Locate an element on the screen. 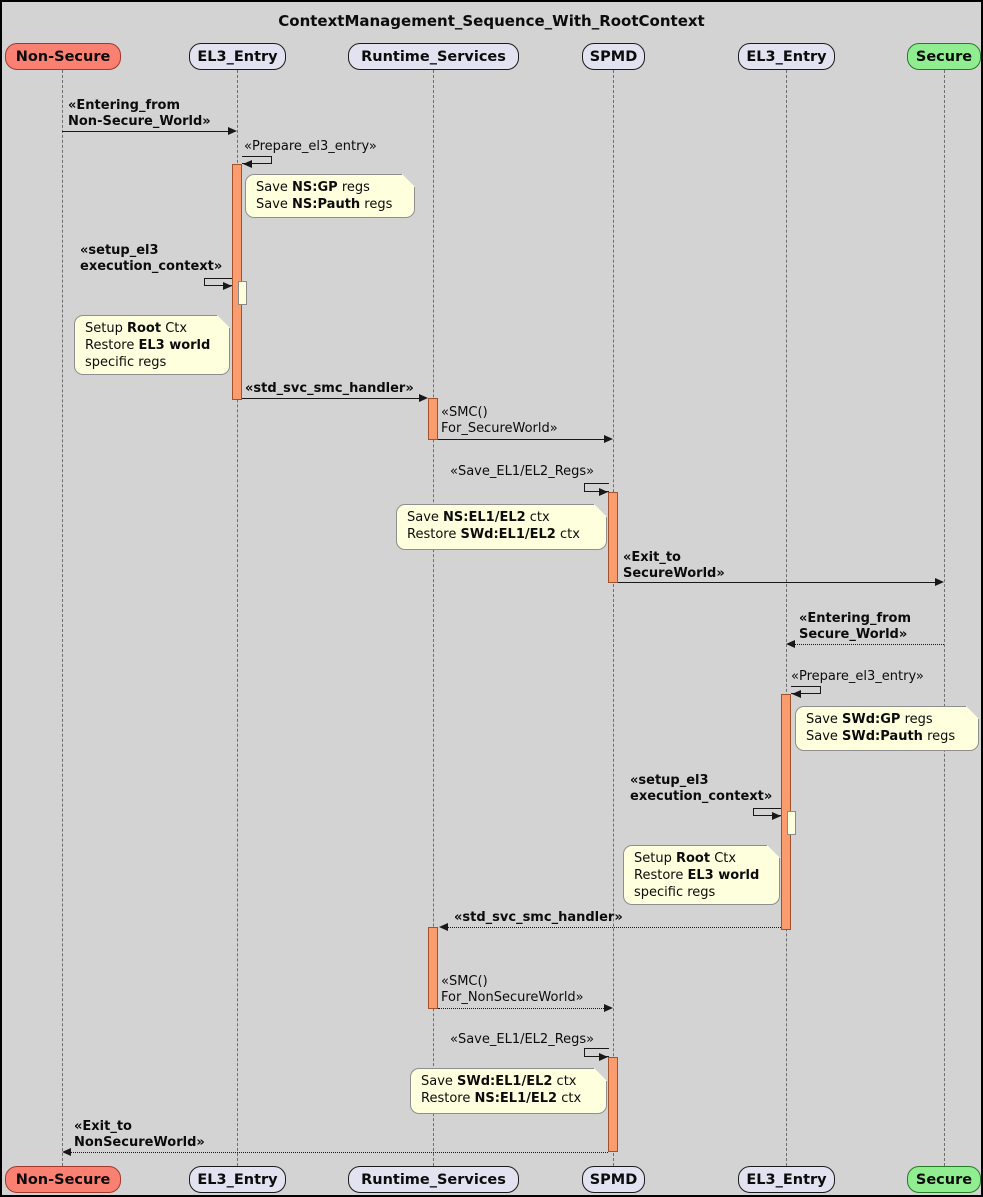 Image resolution: width=983 pixels, height=1197 pixels. note-line: Setup Root Ctx is located at coordinates (152, 328).